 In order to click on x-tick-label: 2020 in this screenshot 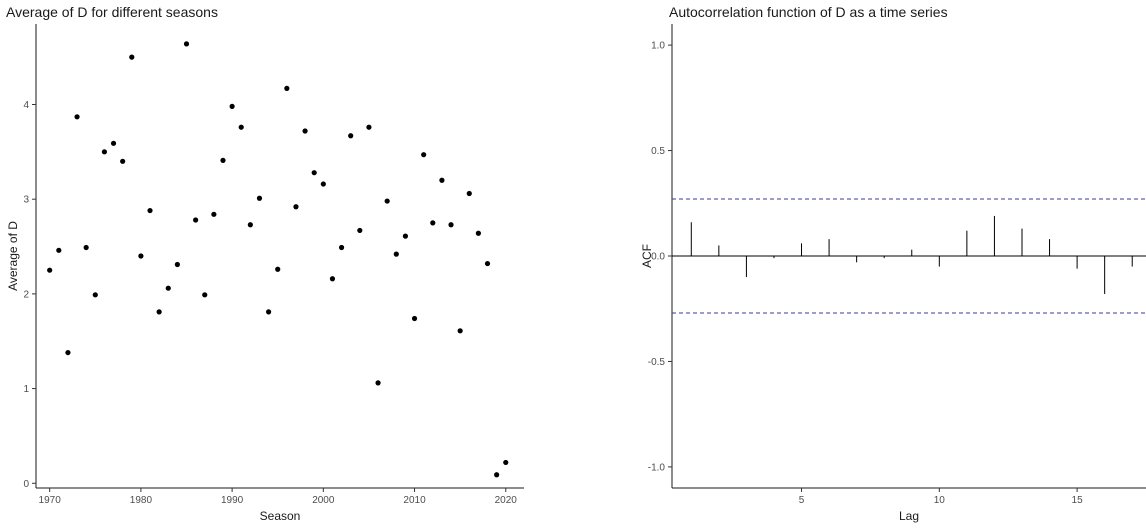, I will do `click(506, 500)`.